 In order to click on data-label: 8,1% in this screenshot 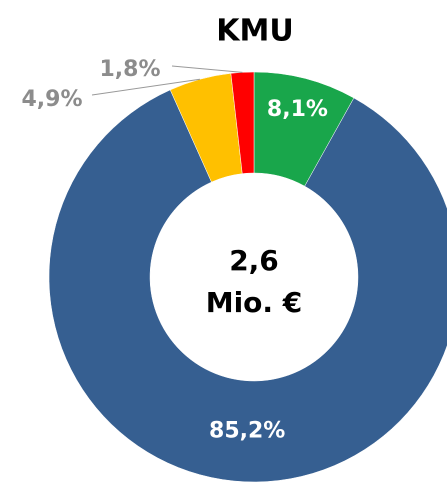, I will do `click(297, 109)`.